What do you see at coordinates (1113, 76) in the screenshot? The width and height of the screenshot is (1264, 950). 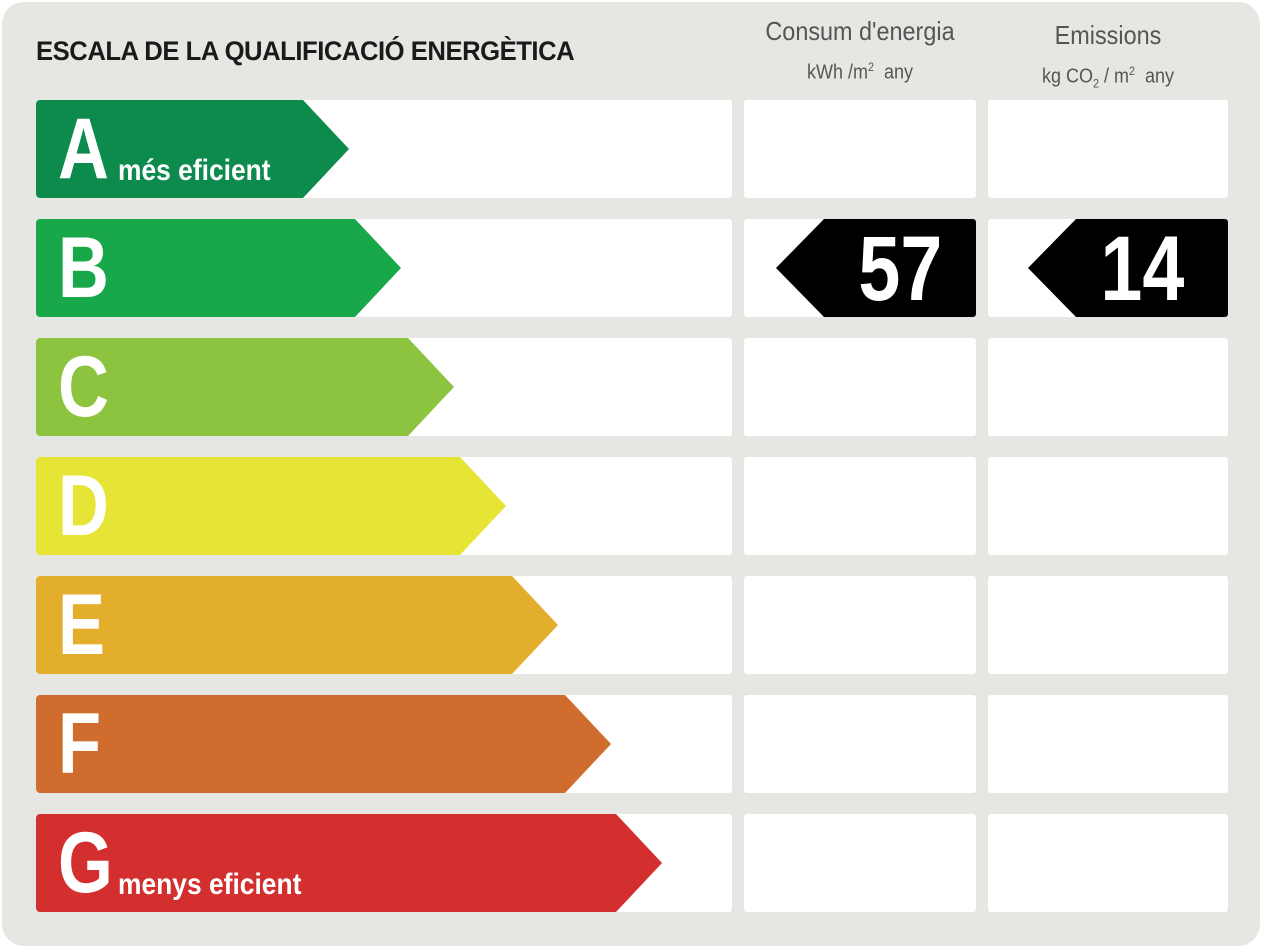 I see `emissions-unit-mid: / m` at bounding box center [1113, 76].